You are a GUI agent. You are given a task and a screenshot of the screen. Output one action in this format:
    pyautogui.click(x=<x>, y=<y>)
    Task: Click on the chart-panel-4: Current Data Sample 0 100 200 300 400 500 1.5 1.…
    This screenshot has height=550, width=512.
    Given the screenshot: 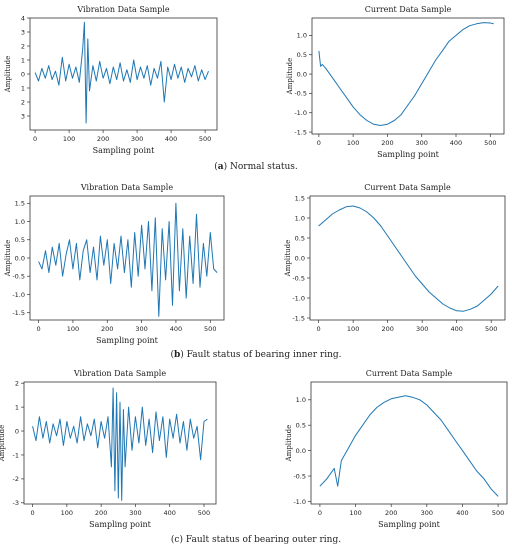 What is the action you would take?
    pyautogui.click(x=395, y=258)
    